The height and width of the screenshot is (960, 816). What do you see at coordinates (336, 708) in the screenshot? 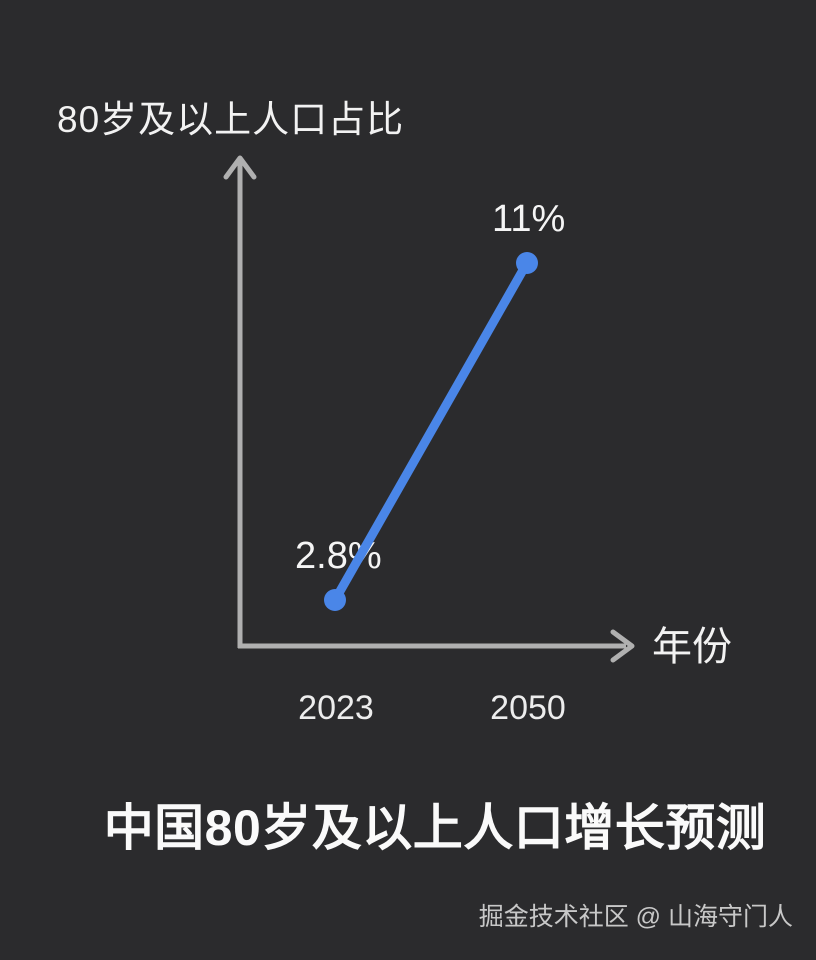
I see `x-tick-2023: 2023` at bounding box center [336, 708].